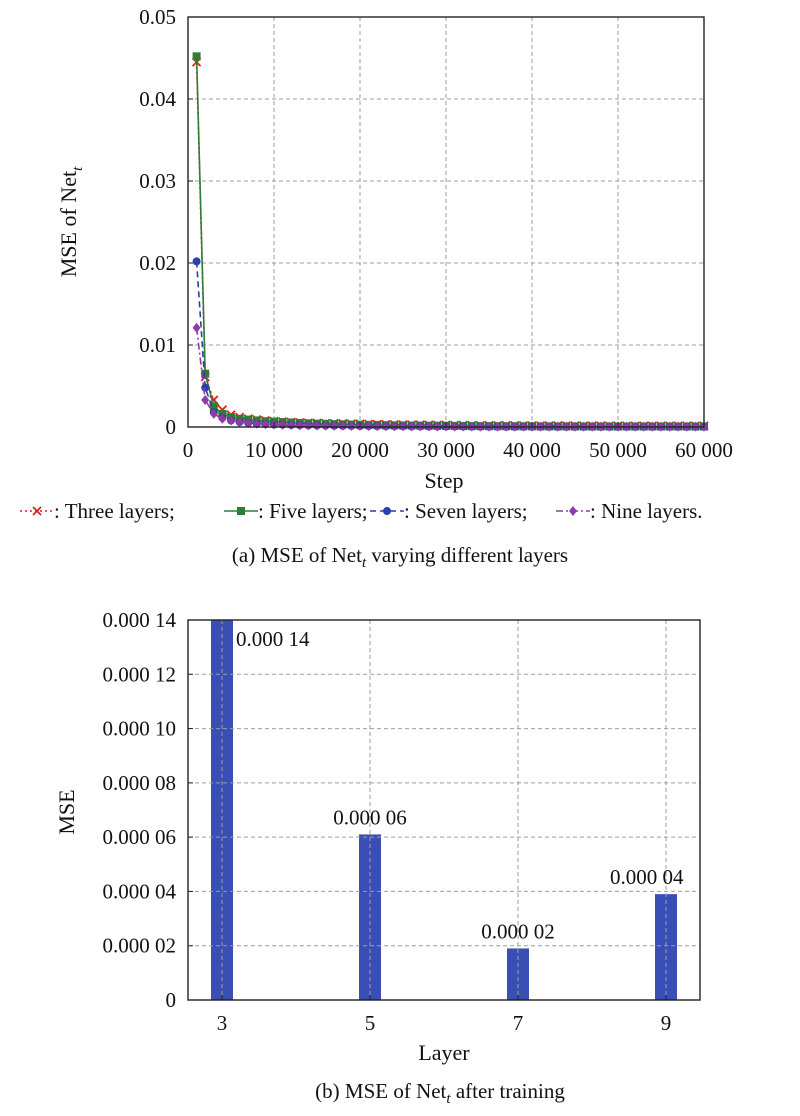  Describe the element at coordinates (518, 931) in the screenshot. I see `data-label-layer-7: 0.000 02` at that location.